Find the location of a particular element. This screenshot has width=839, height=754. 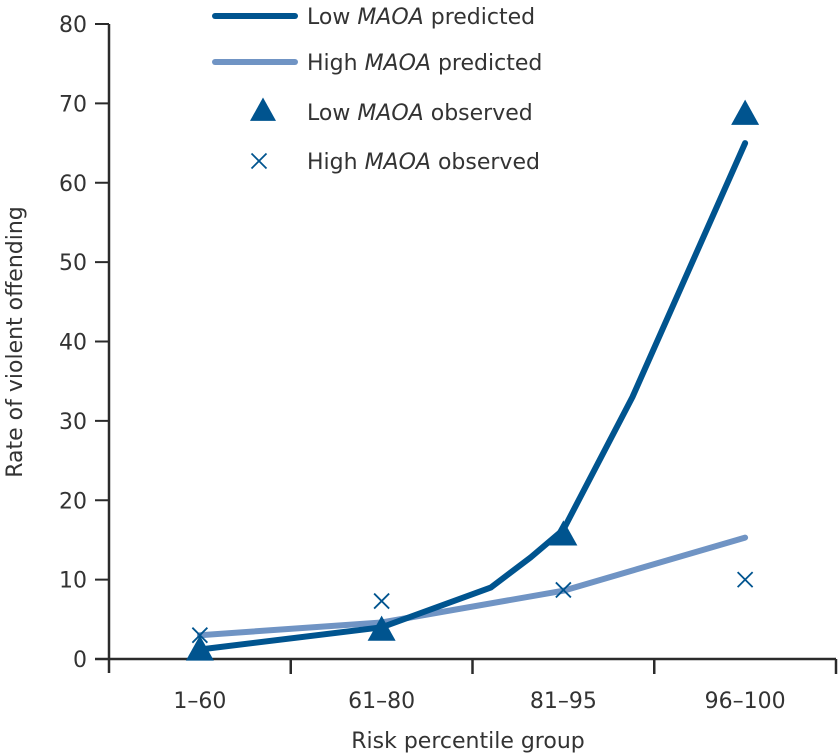

y-tick-label: 20 is located at coordinates (73, 501).